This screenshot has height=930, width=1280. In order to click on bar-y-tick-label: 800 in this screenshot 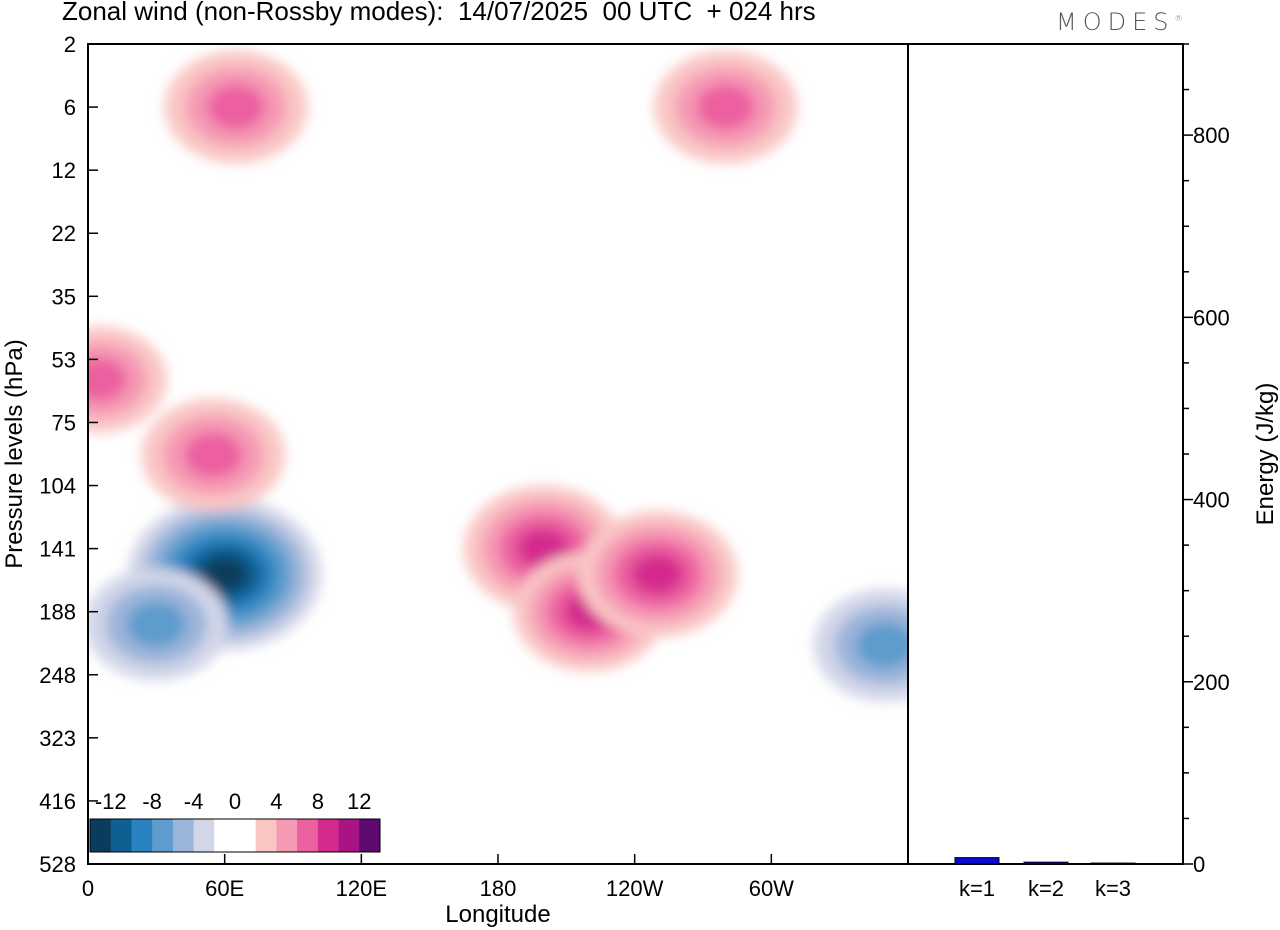, I will do `click(1211, 135)`.